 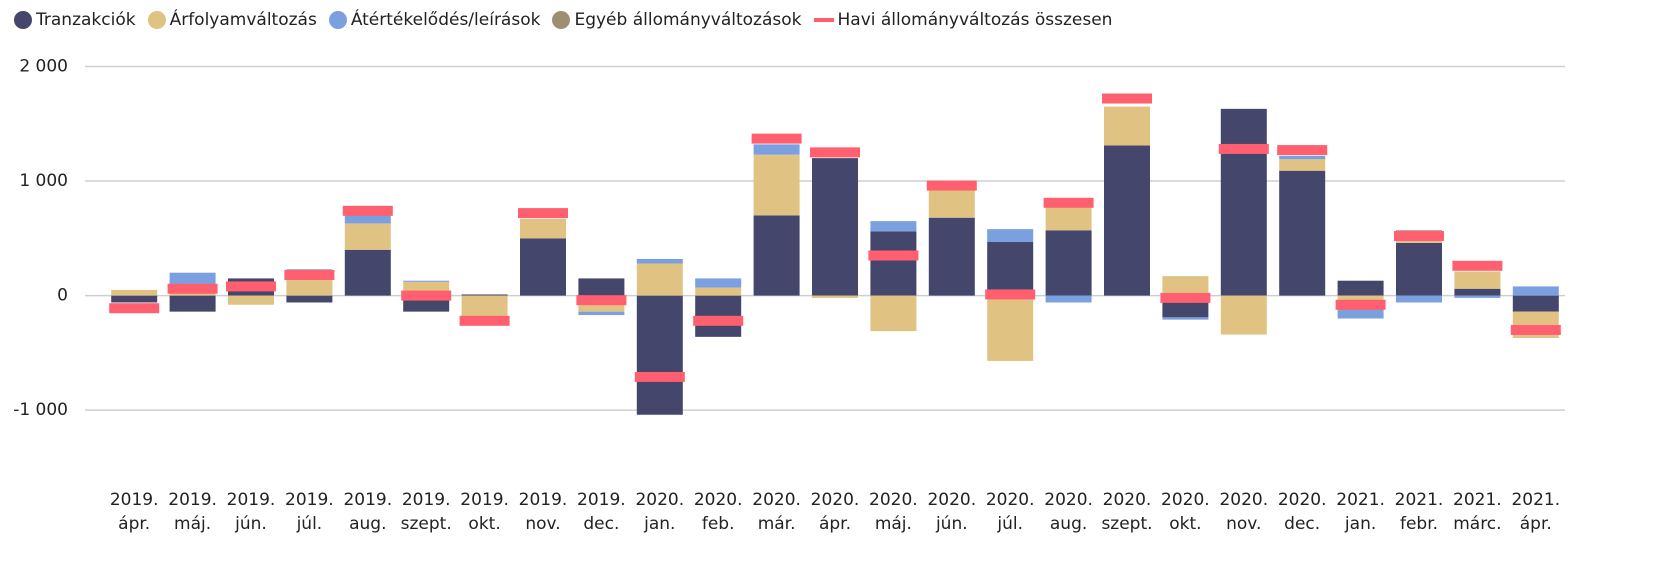 I want to click on legend-item: Átértékelődés/leírások, so click(x=434, y=20).